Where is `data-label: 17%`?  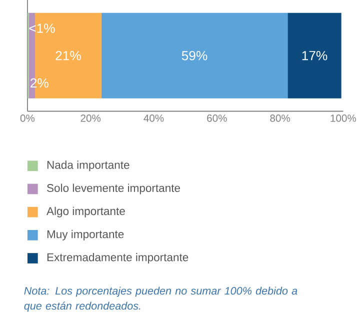 data-label: 17% is located at coordinates (315, 55).